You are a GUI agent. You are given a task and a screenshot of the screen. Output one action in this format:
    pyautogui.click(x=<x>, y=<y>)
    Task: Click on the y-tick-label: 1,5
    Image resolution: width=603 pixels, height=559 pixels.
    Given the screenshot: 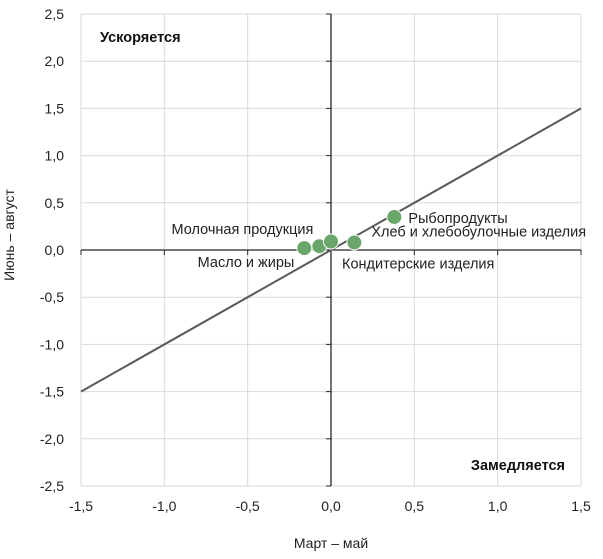 What is the action you would take?
    pyautogui.click(x=55, y=108)
    